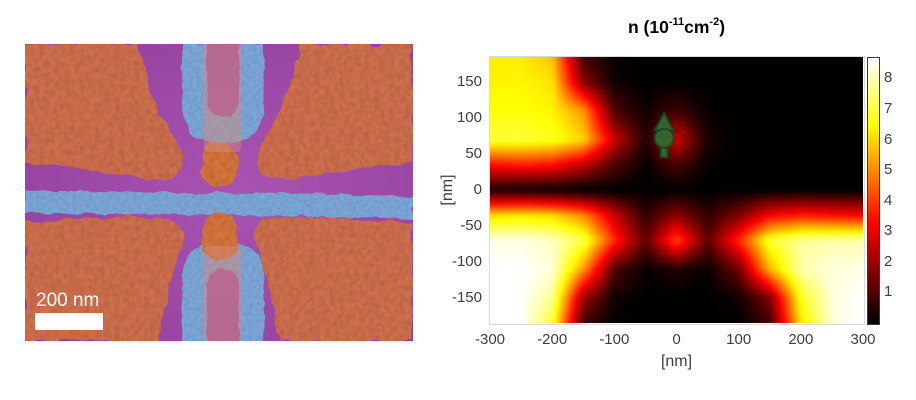  What do you see at coordinates (676, 22) in the screenshot?
I see `title-exponent-1: -11` at bounding box center [676, 22].